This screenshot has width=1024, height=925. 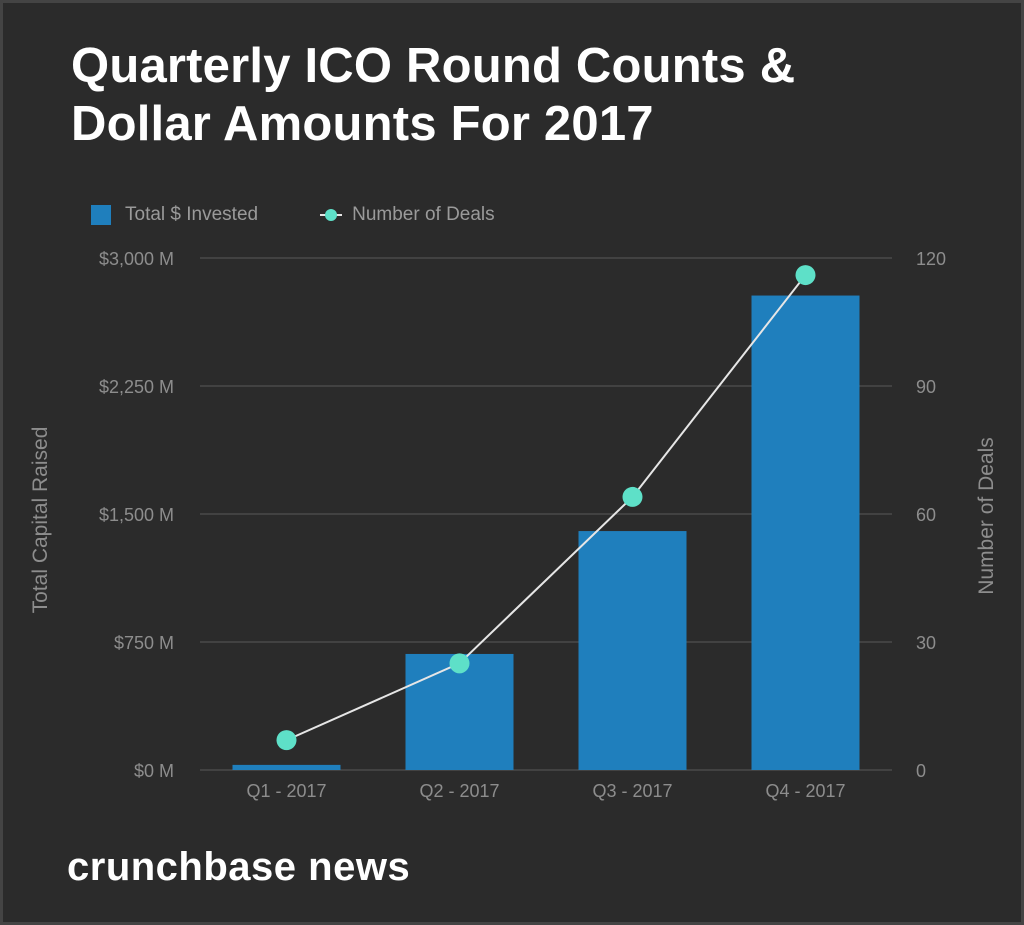 What do you see at coordinates (459, 791) in the screenshot?
I see `x-tick-label: Q2 - 2017` at bounding box center [459, 791].